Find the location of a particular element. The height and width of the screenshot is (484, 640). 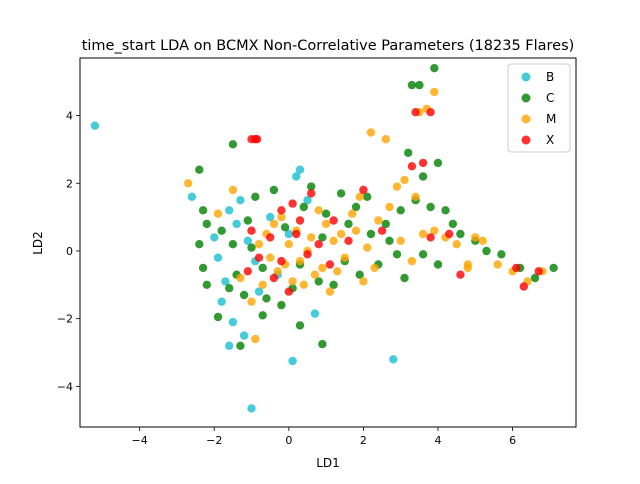

y-tick-label: −4 is located at coordinates (65, 386).